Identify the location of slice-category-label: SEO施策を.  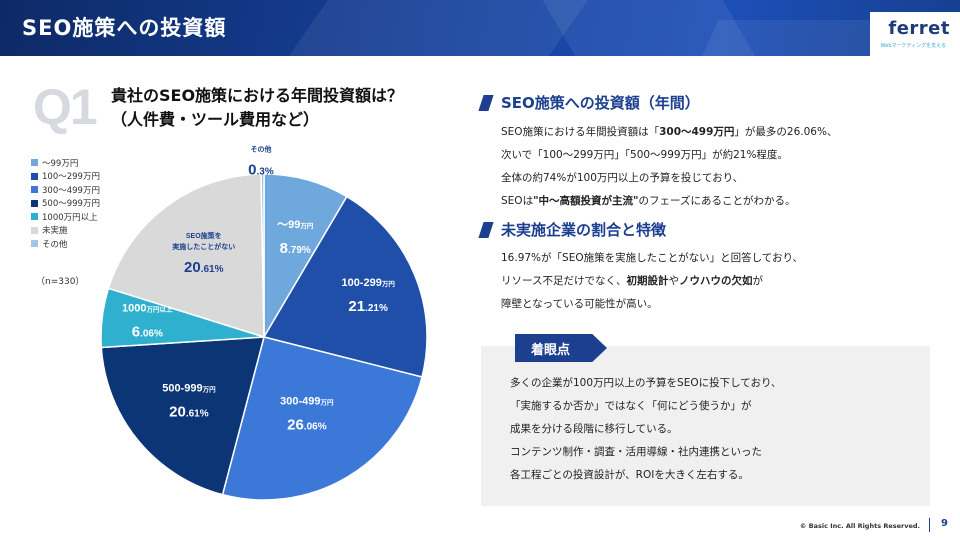
(204, 235).